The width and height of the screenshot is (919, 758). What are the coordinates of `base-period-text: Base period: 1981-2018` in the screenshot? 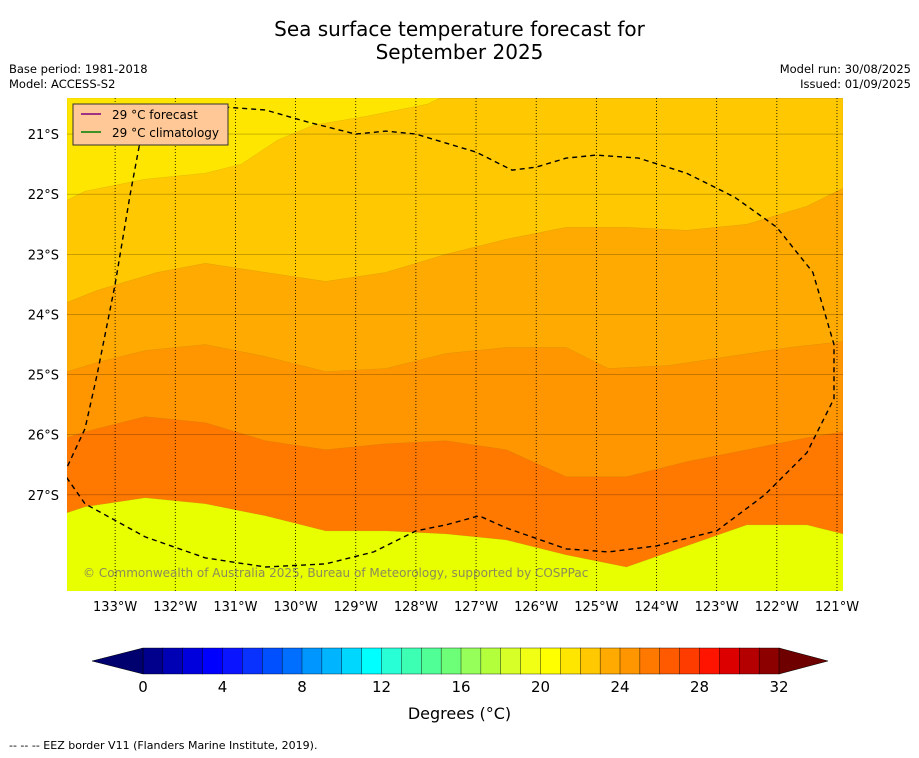 It's located at (78, 69).